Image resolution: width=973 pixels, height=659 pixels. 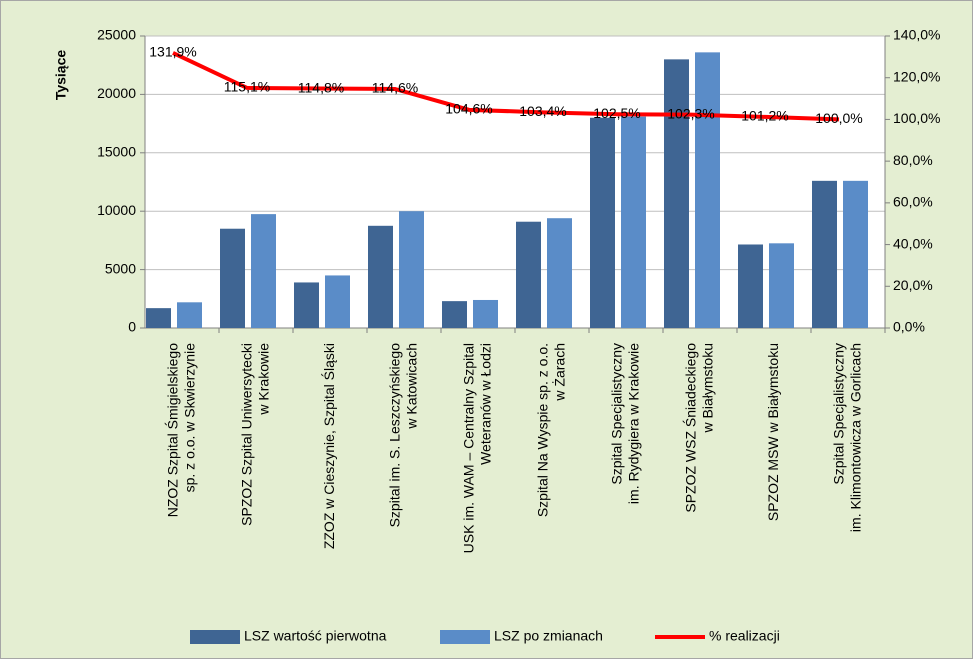 I want to click on y2-tick-label: 80,0%, so click(x=913, y=160).